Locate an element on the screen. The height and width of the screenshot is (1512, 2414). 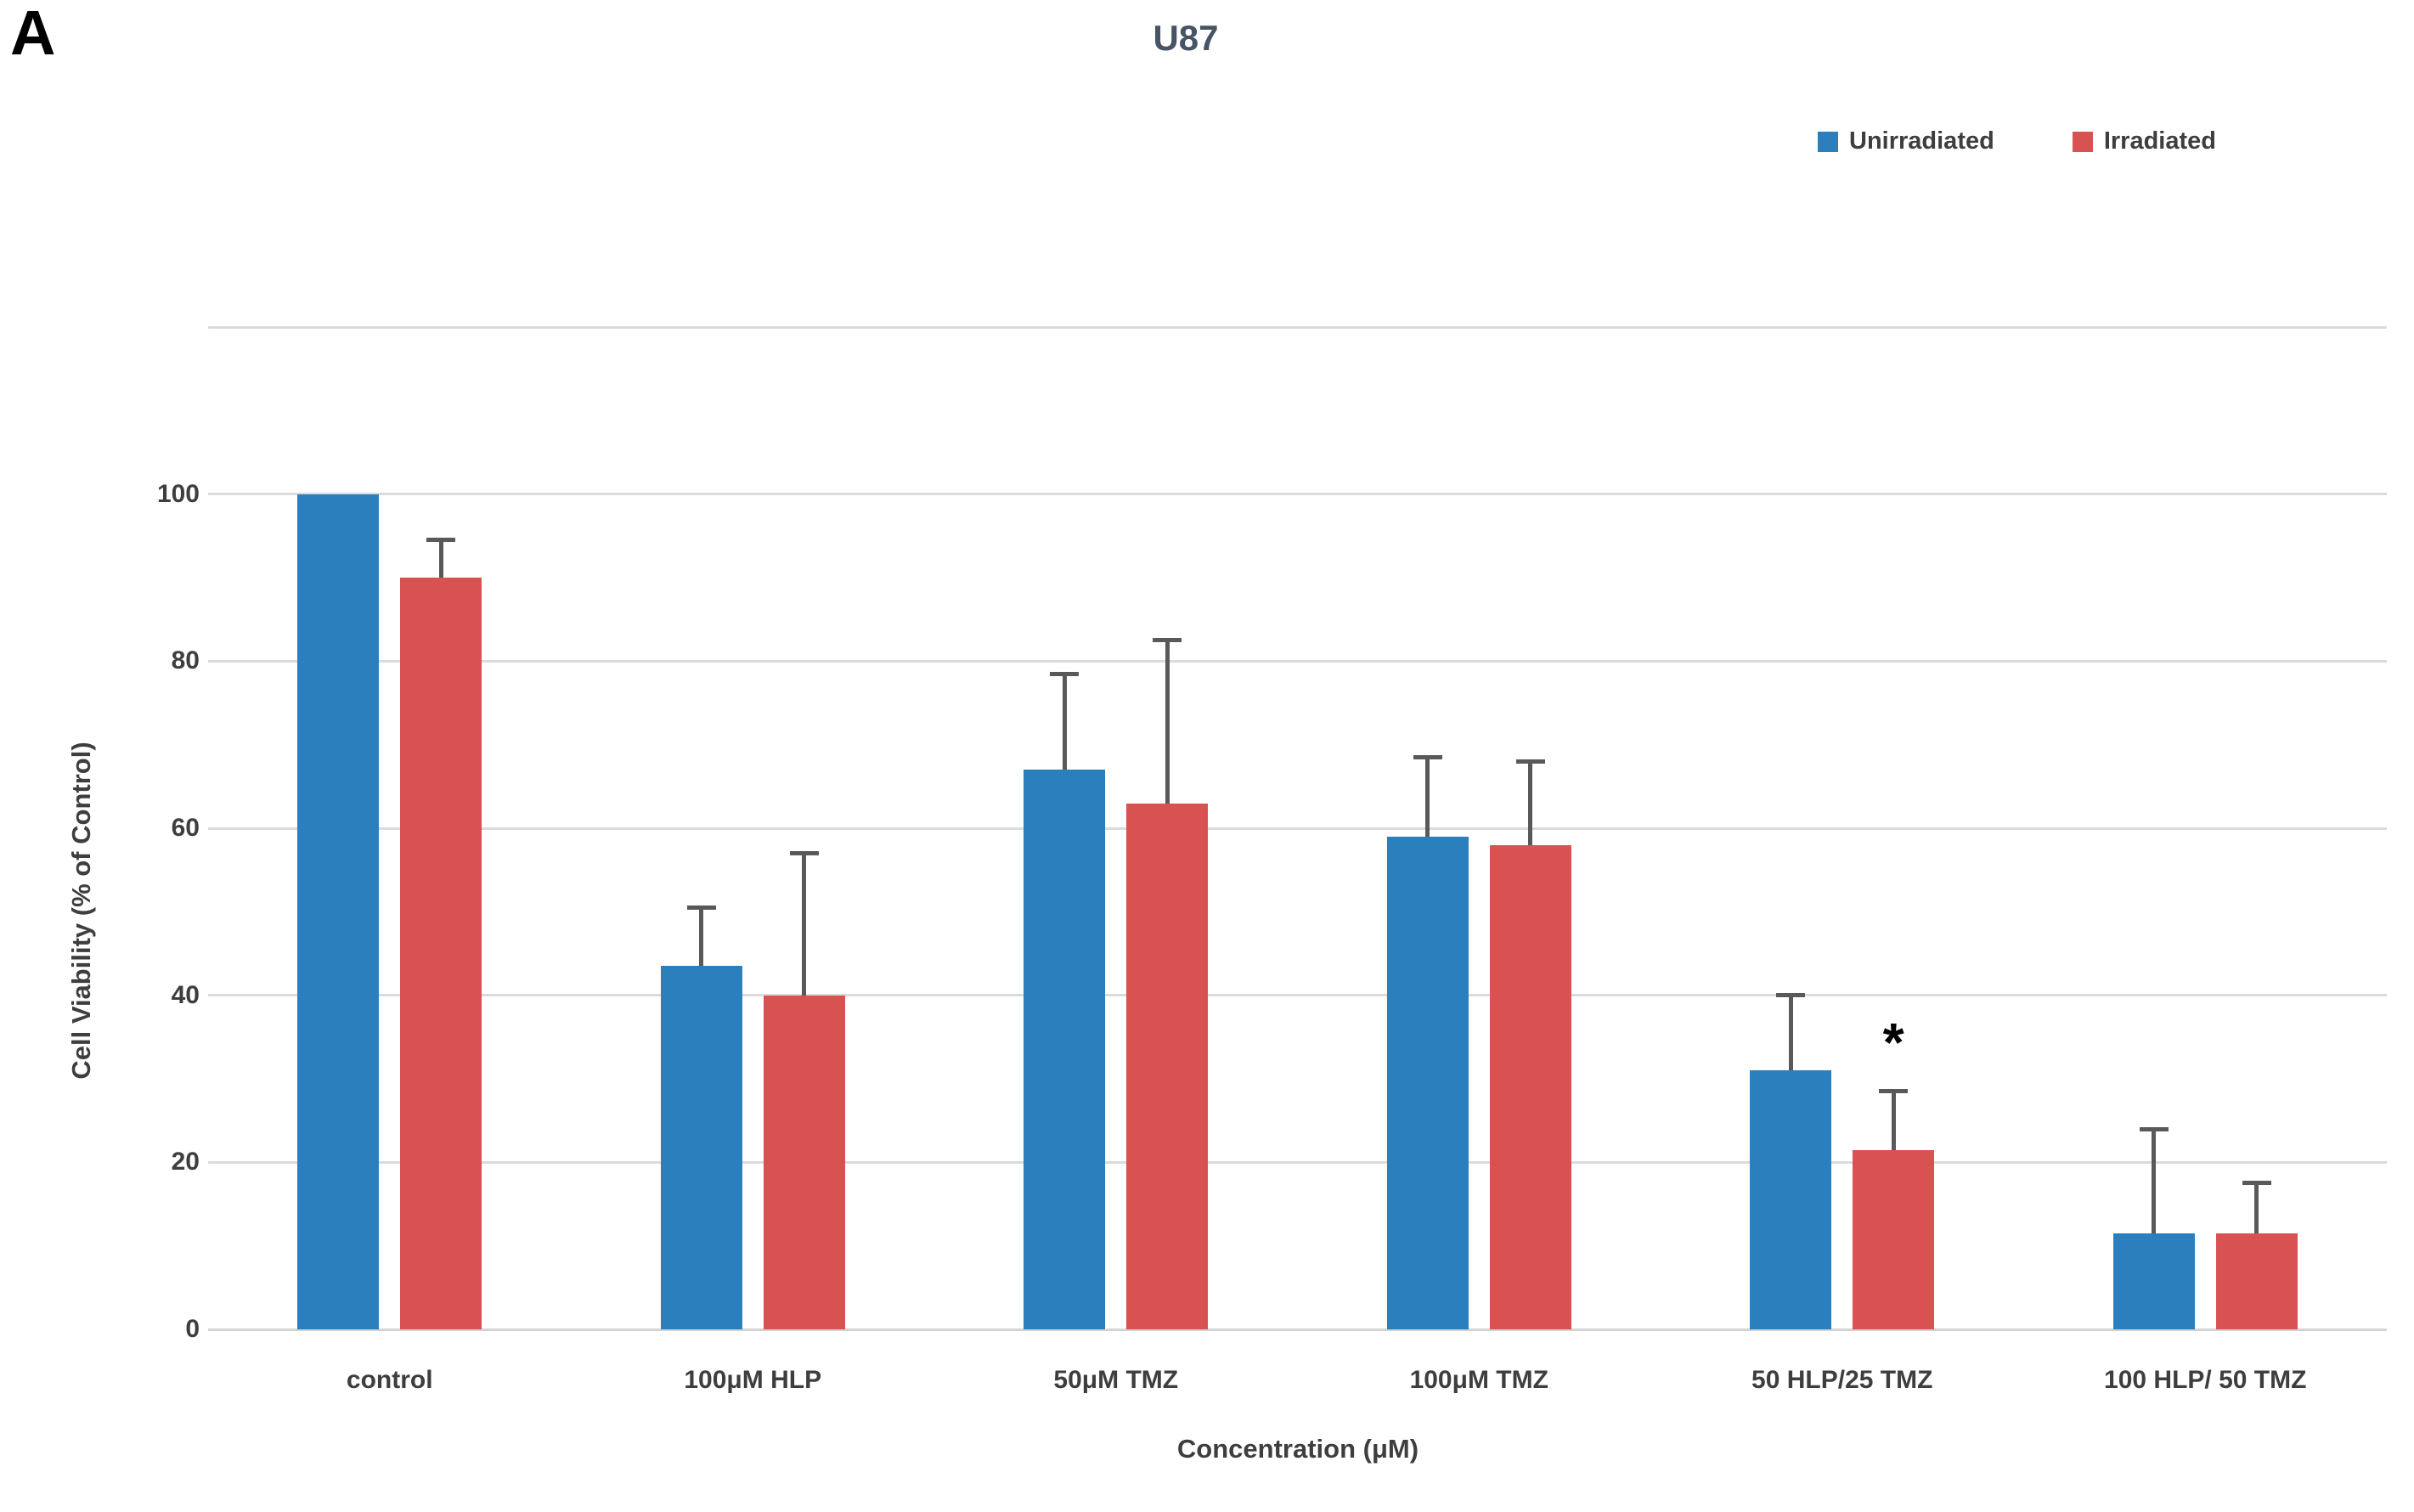
legend-label: Irradiated is located at coordinates (2159, 141).